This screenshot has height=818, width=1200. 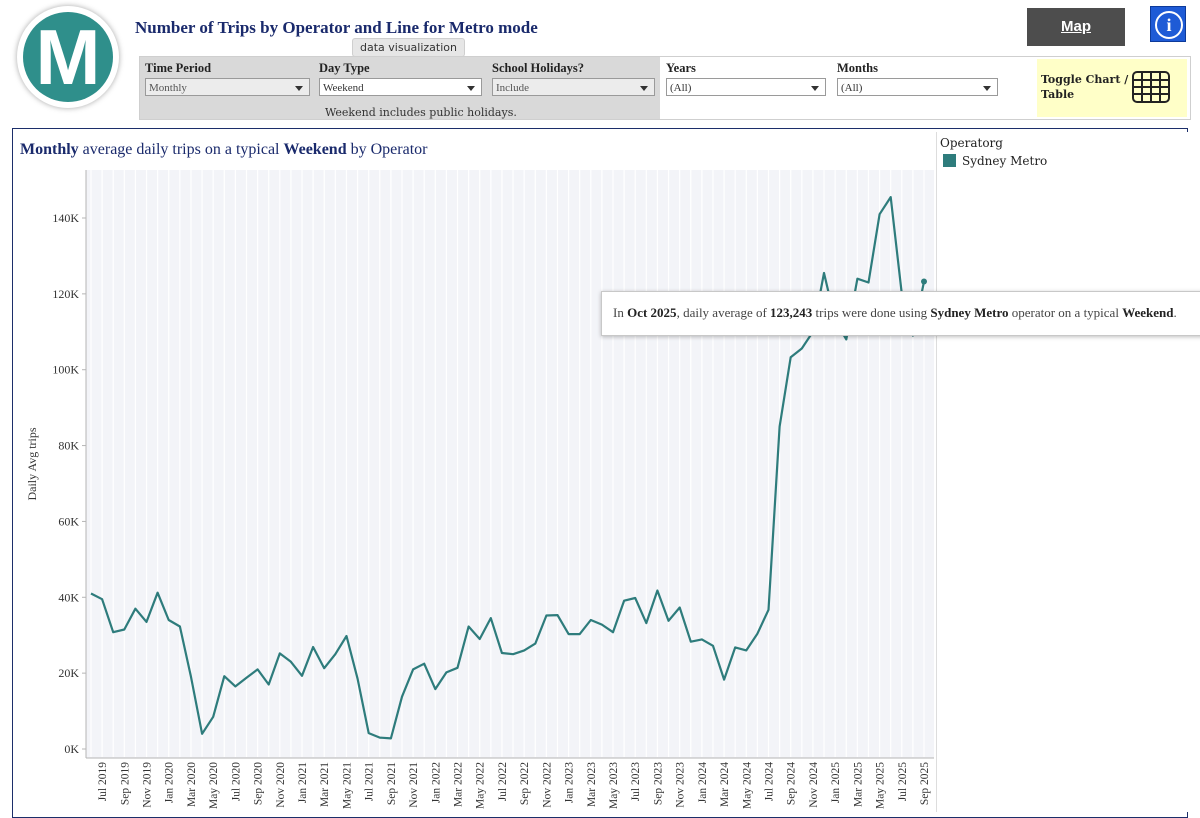 What do you see at coordinates (971, 143) in the screenshot?
I see `legend-title: Operatorg` at bounding box center [971, 143].